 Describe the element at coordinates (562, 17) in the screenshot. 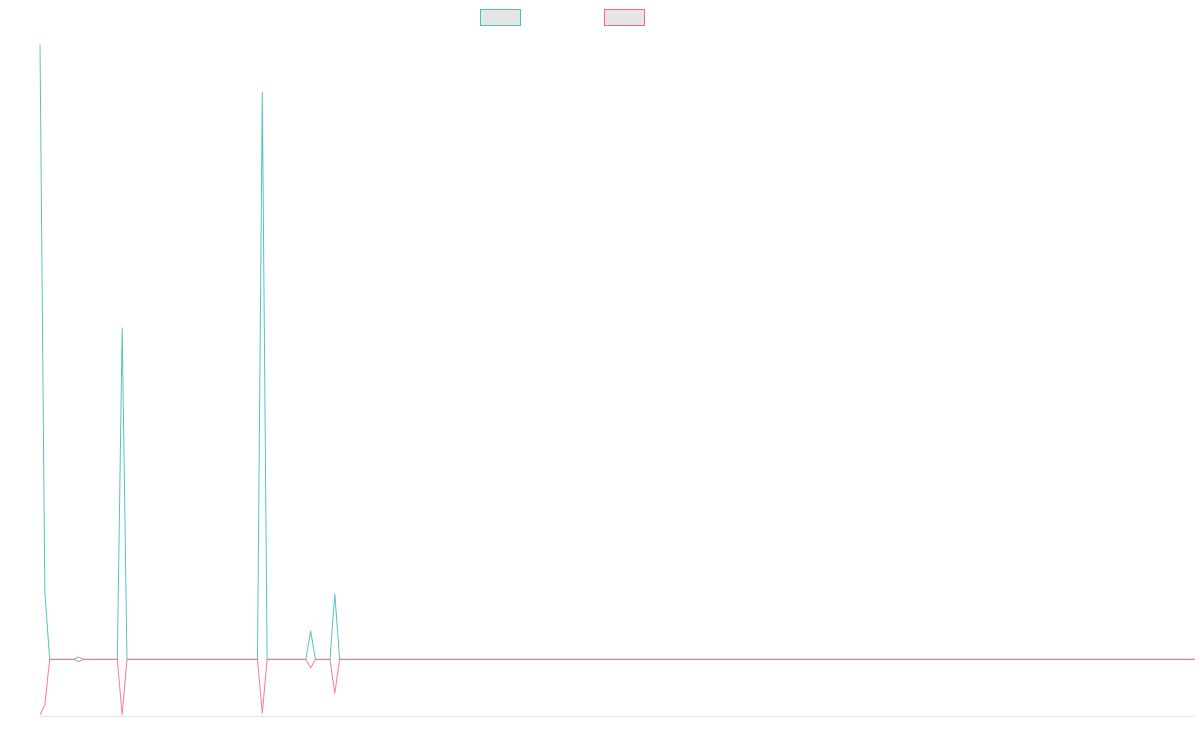

I see `chart-legend` at that location.